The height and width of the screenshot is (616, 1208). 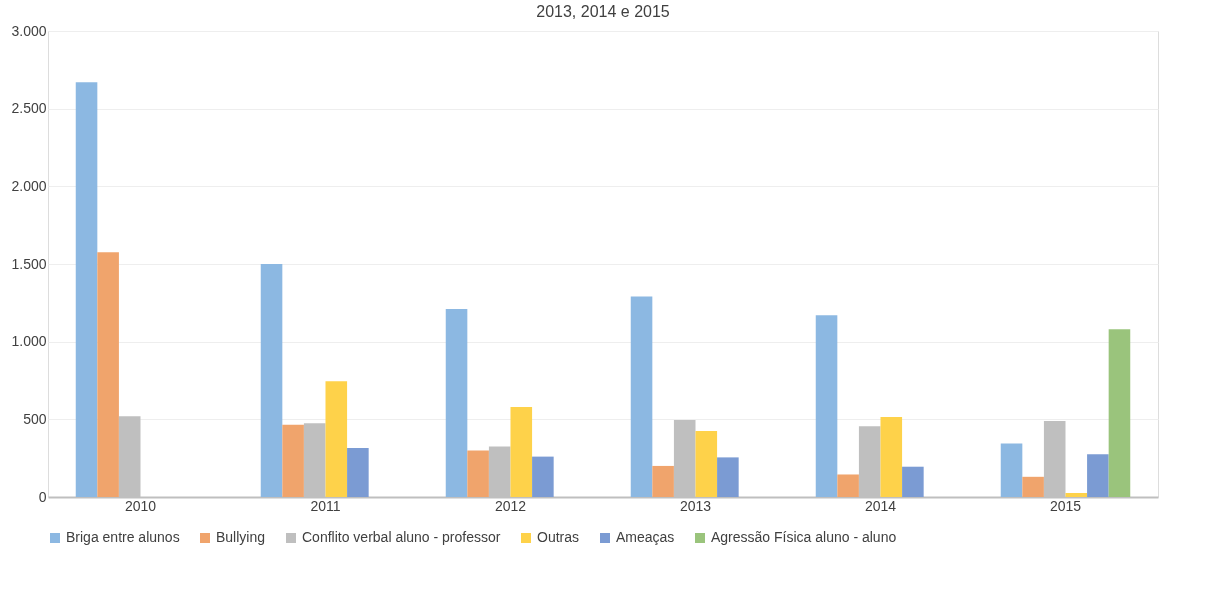 What do you see at coordinates (401, 537) in the screenshot?
I see `legend-label: Conflito verbal aluno - professor` at bounding box center [401, 537].